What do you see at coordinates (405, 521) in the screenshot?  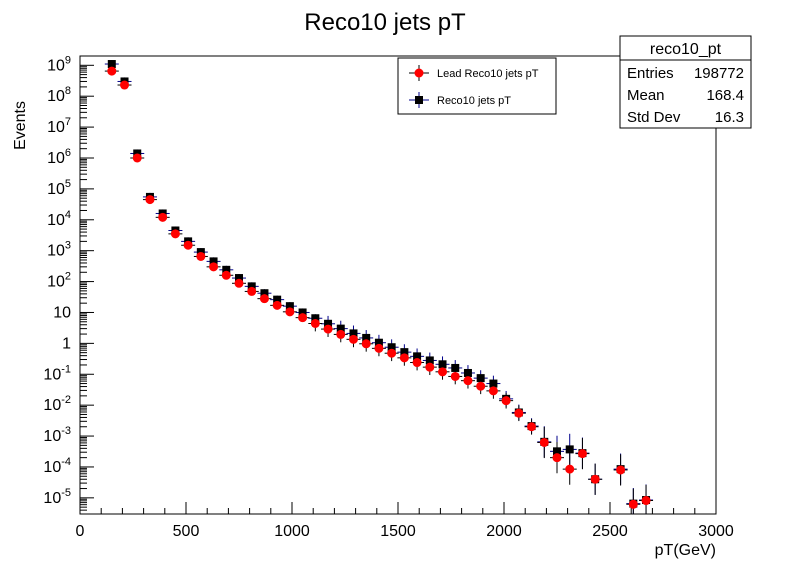 I see `x-axis: 0 500 1000 1500 2000 2500 3000` at bounding box center [405, 521].